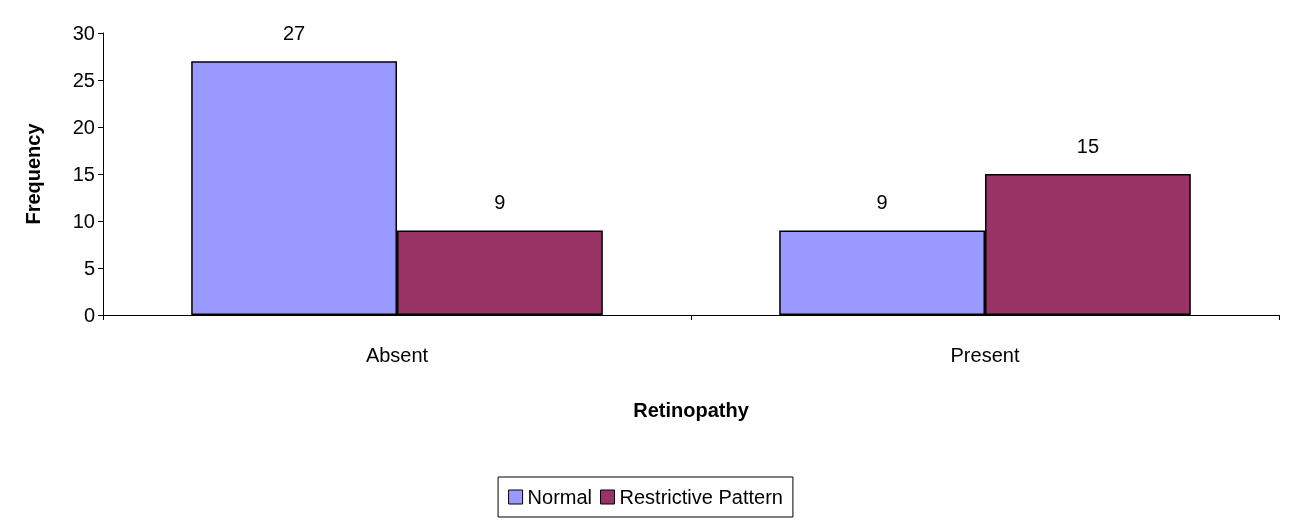 The height and width of the screenshot is (529, 1291). Describe the element at coordinates (691, 410) in the screenshot. I see `x-axis-title: Retinopathy` at that location.